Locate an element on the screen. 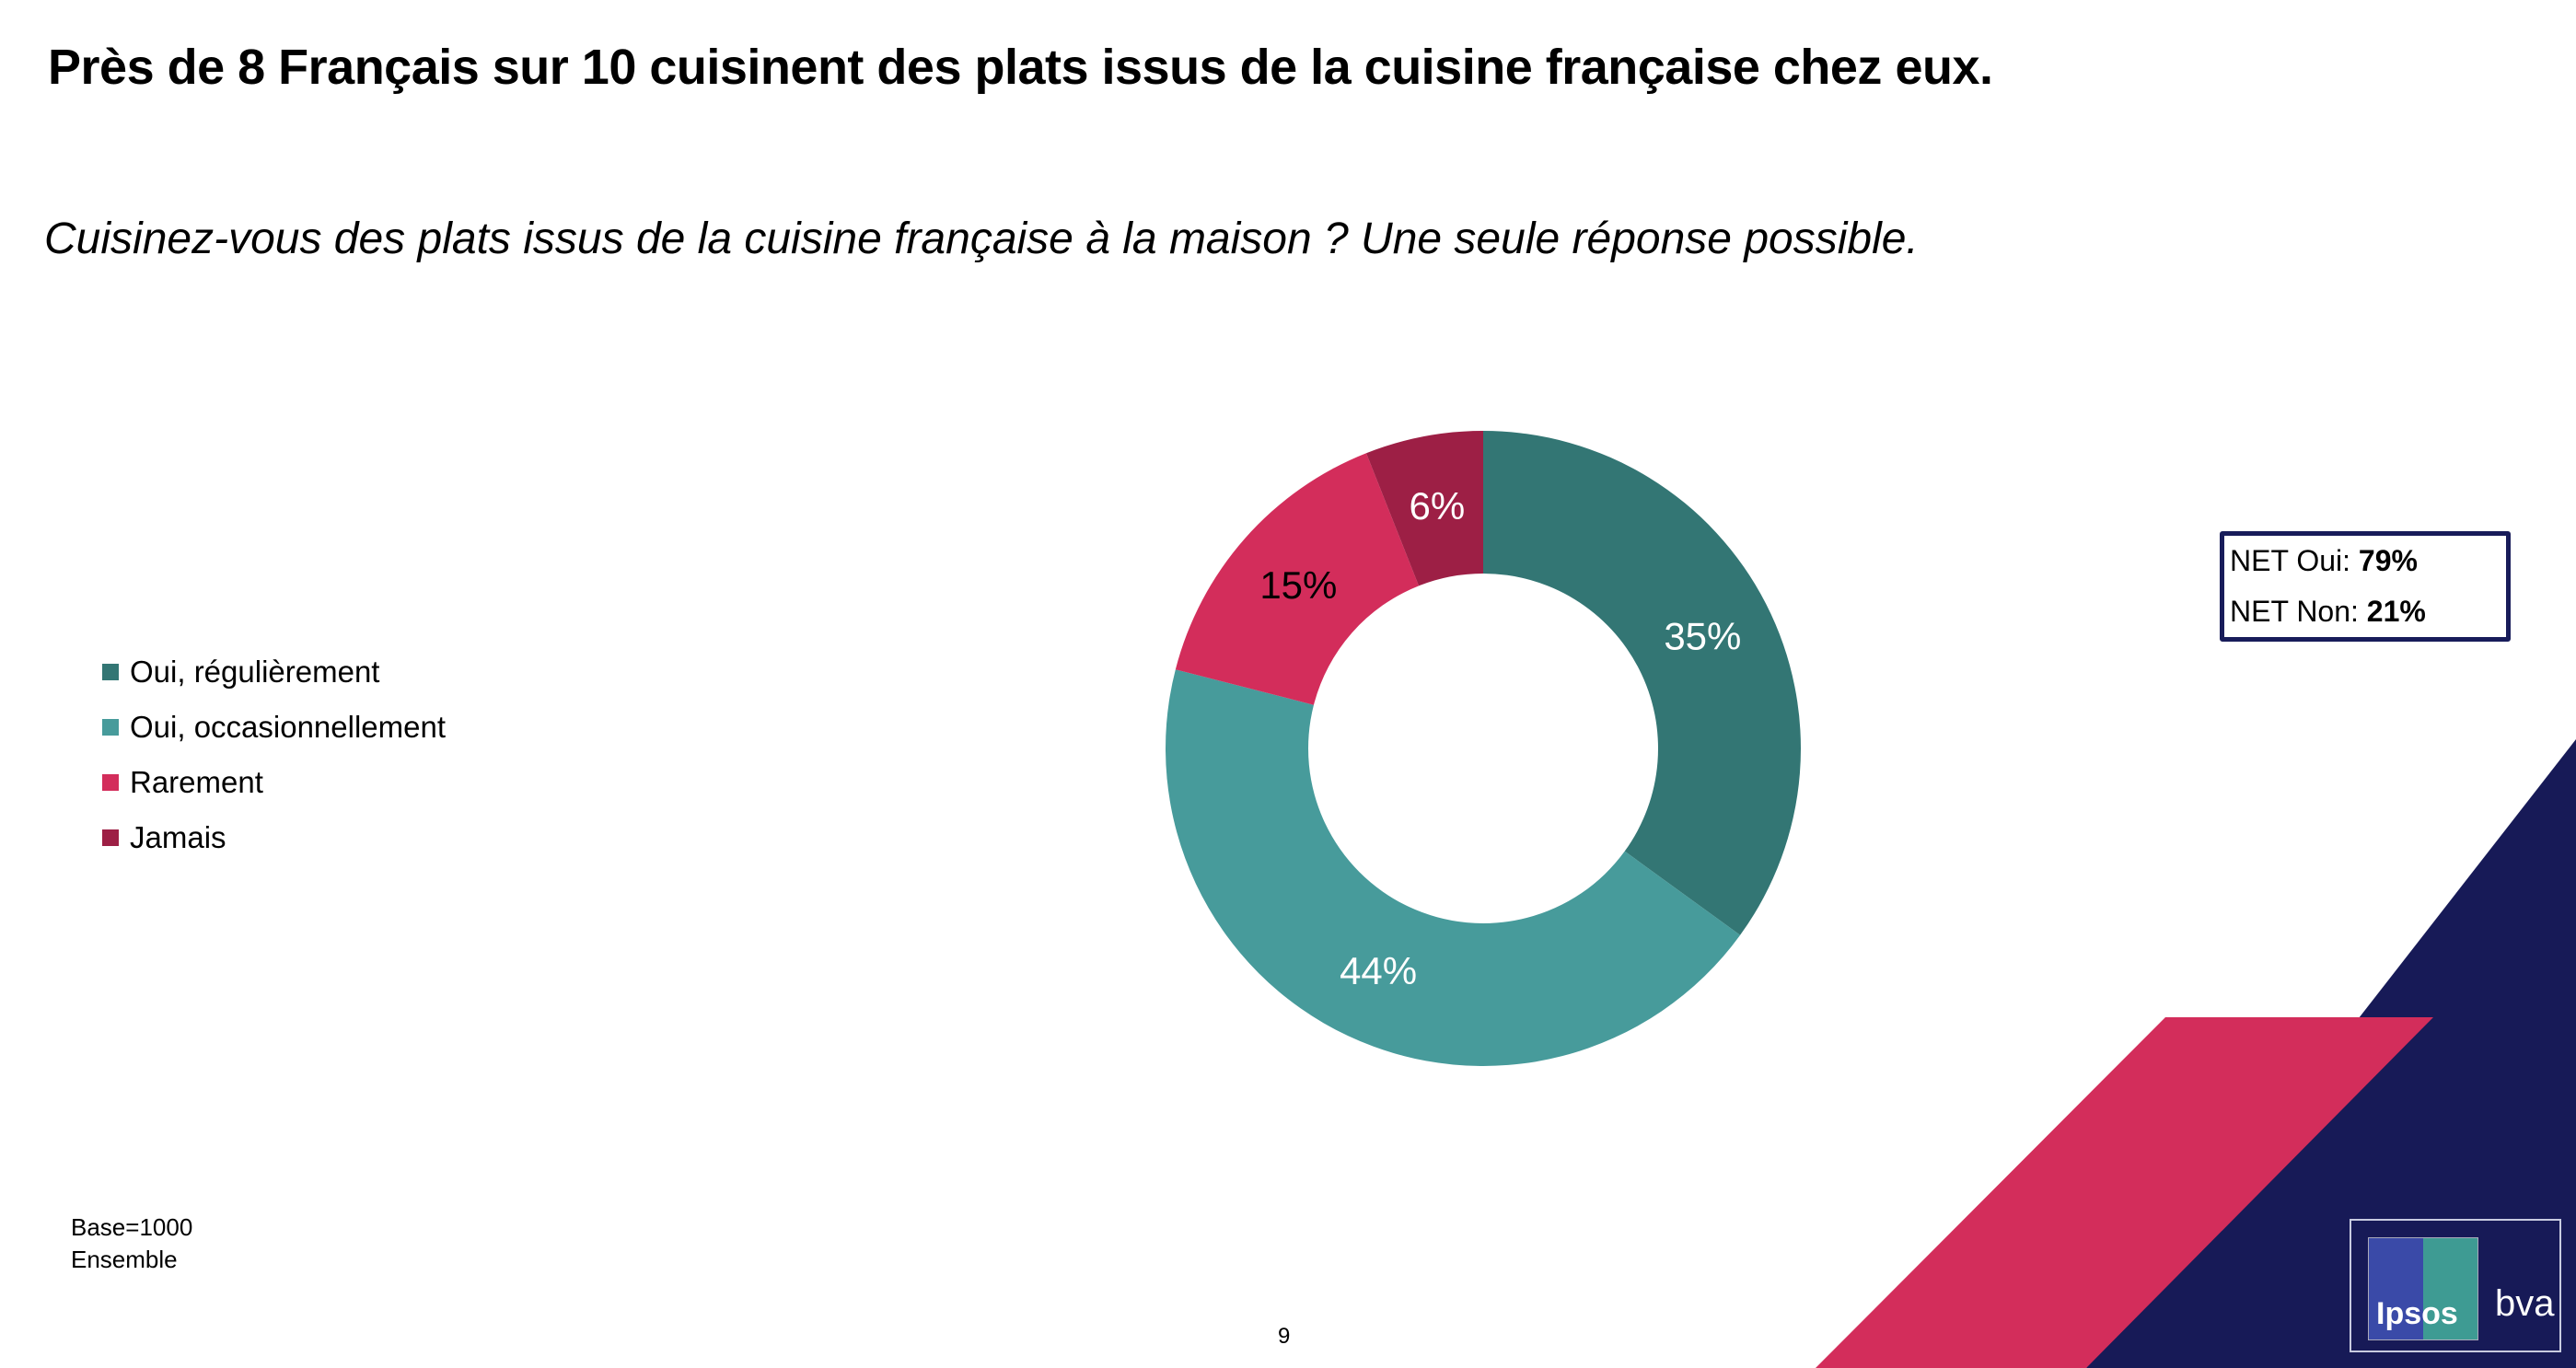 This screenshot has height=1368, width=2576. legend-label: Oui, occasionnellement is located at coordinates (288, 727).